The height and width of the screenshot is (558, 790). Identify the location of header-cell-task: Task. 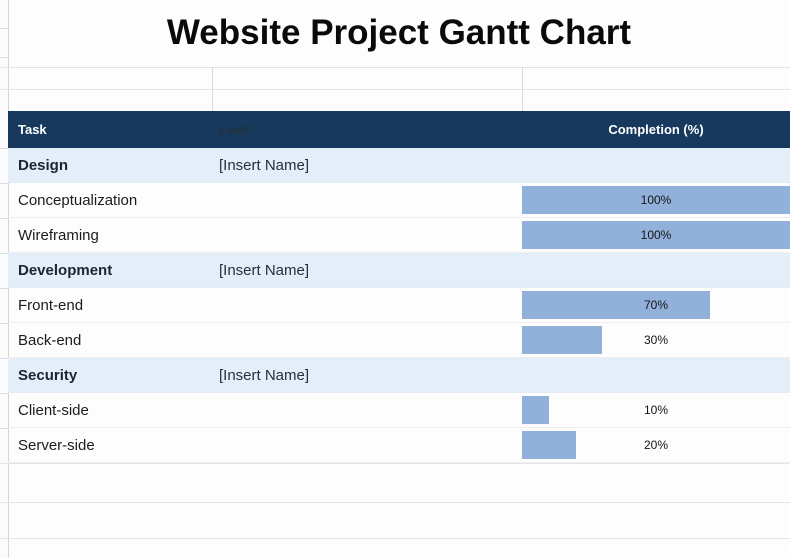
(32, 129).